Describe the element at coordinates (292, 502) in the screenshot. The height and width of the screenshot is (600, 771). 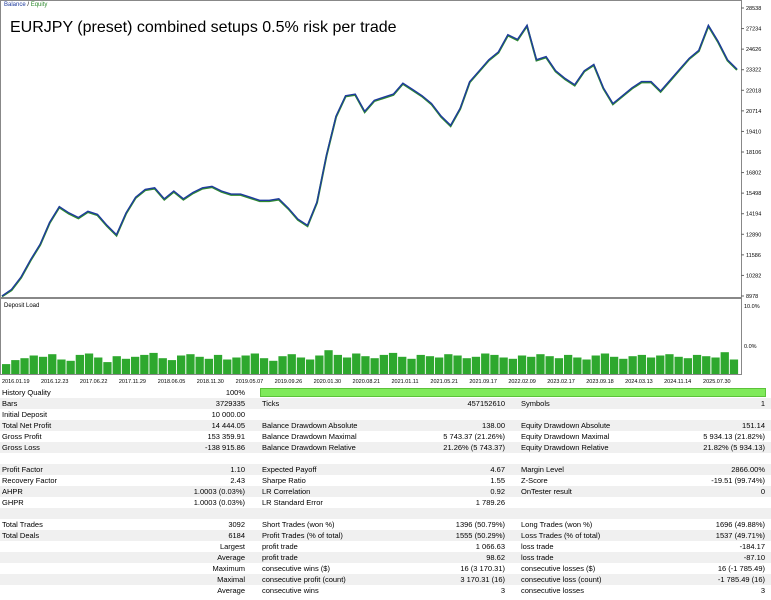
I see `stat-label-c2: LR Standard Error` at that location.